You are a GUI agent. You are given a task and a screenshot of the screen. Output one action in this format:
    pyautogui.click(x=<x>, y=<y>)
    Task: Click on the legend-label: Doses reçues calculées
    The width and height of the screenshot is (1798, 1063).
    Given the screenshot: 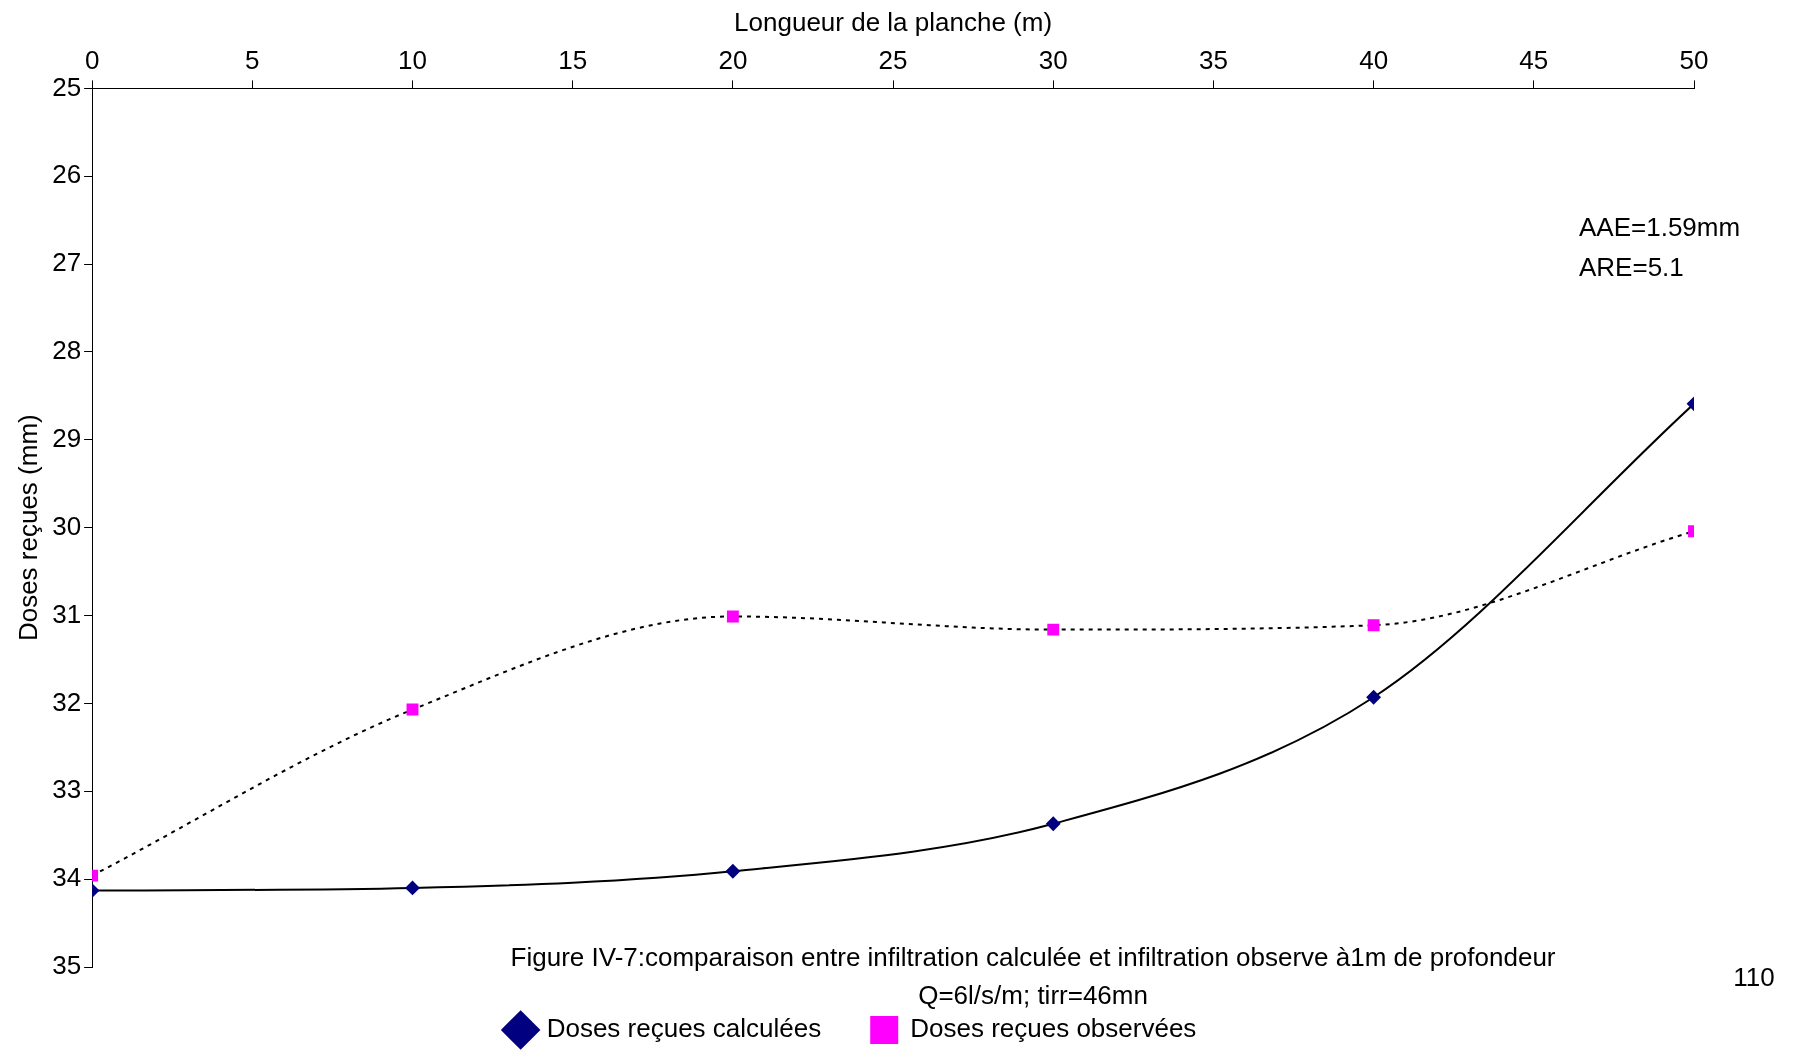 What is the action you would take?
    pyautogui.click(x=684, y=1028)
    